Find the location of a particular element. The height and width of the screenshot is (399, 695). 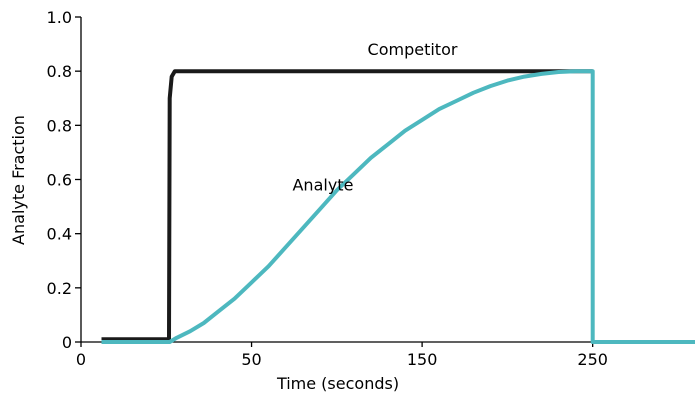

y-tick-label: 0.4 is located at coordinates (59, 234).